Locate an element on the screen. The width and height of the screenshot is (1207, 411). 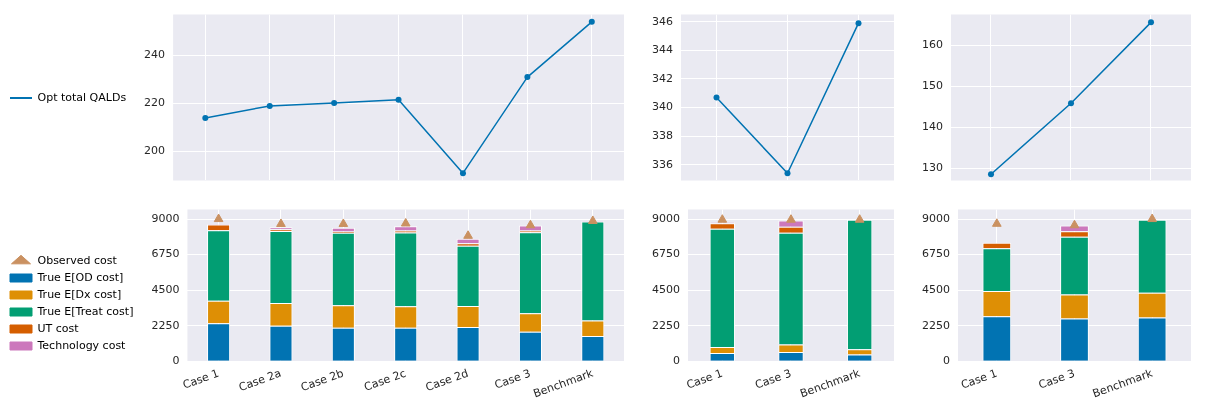
y-tick-label: 340 is located at coordinates (662, 107).